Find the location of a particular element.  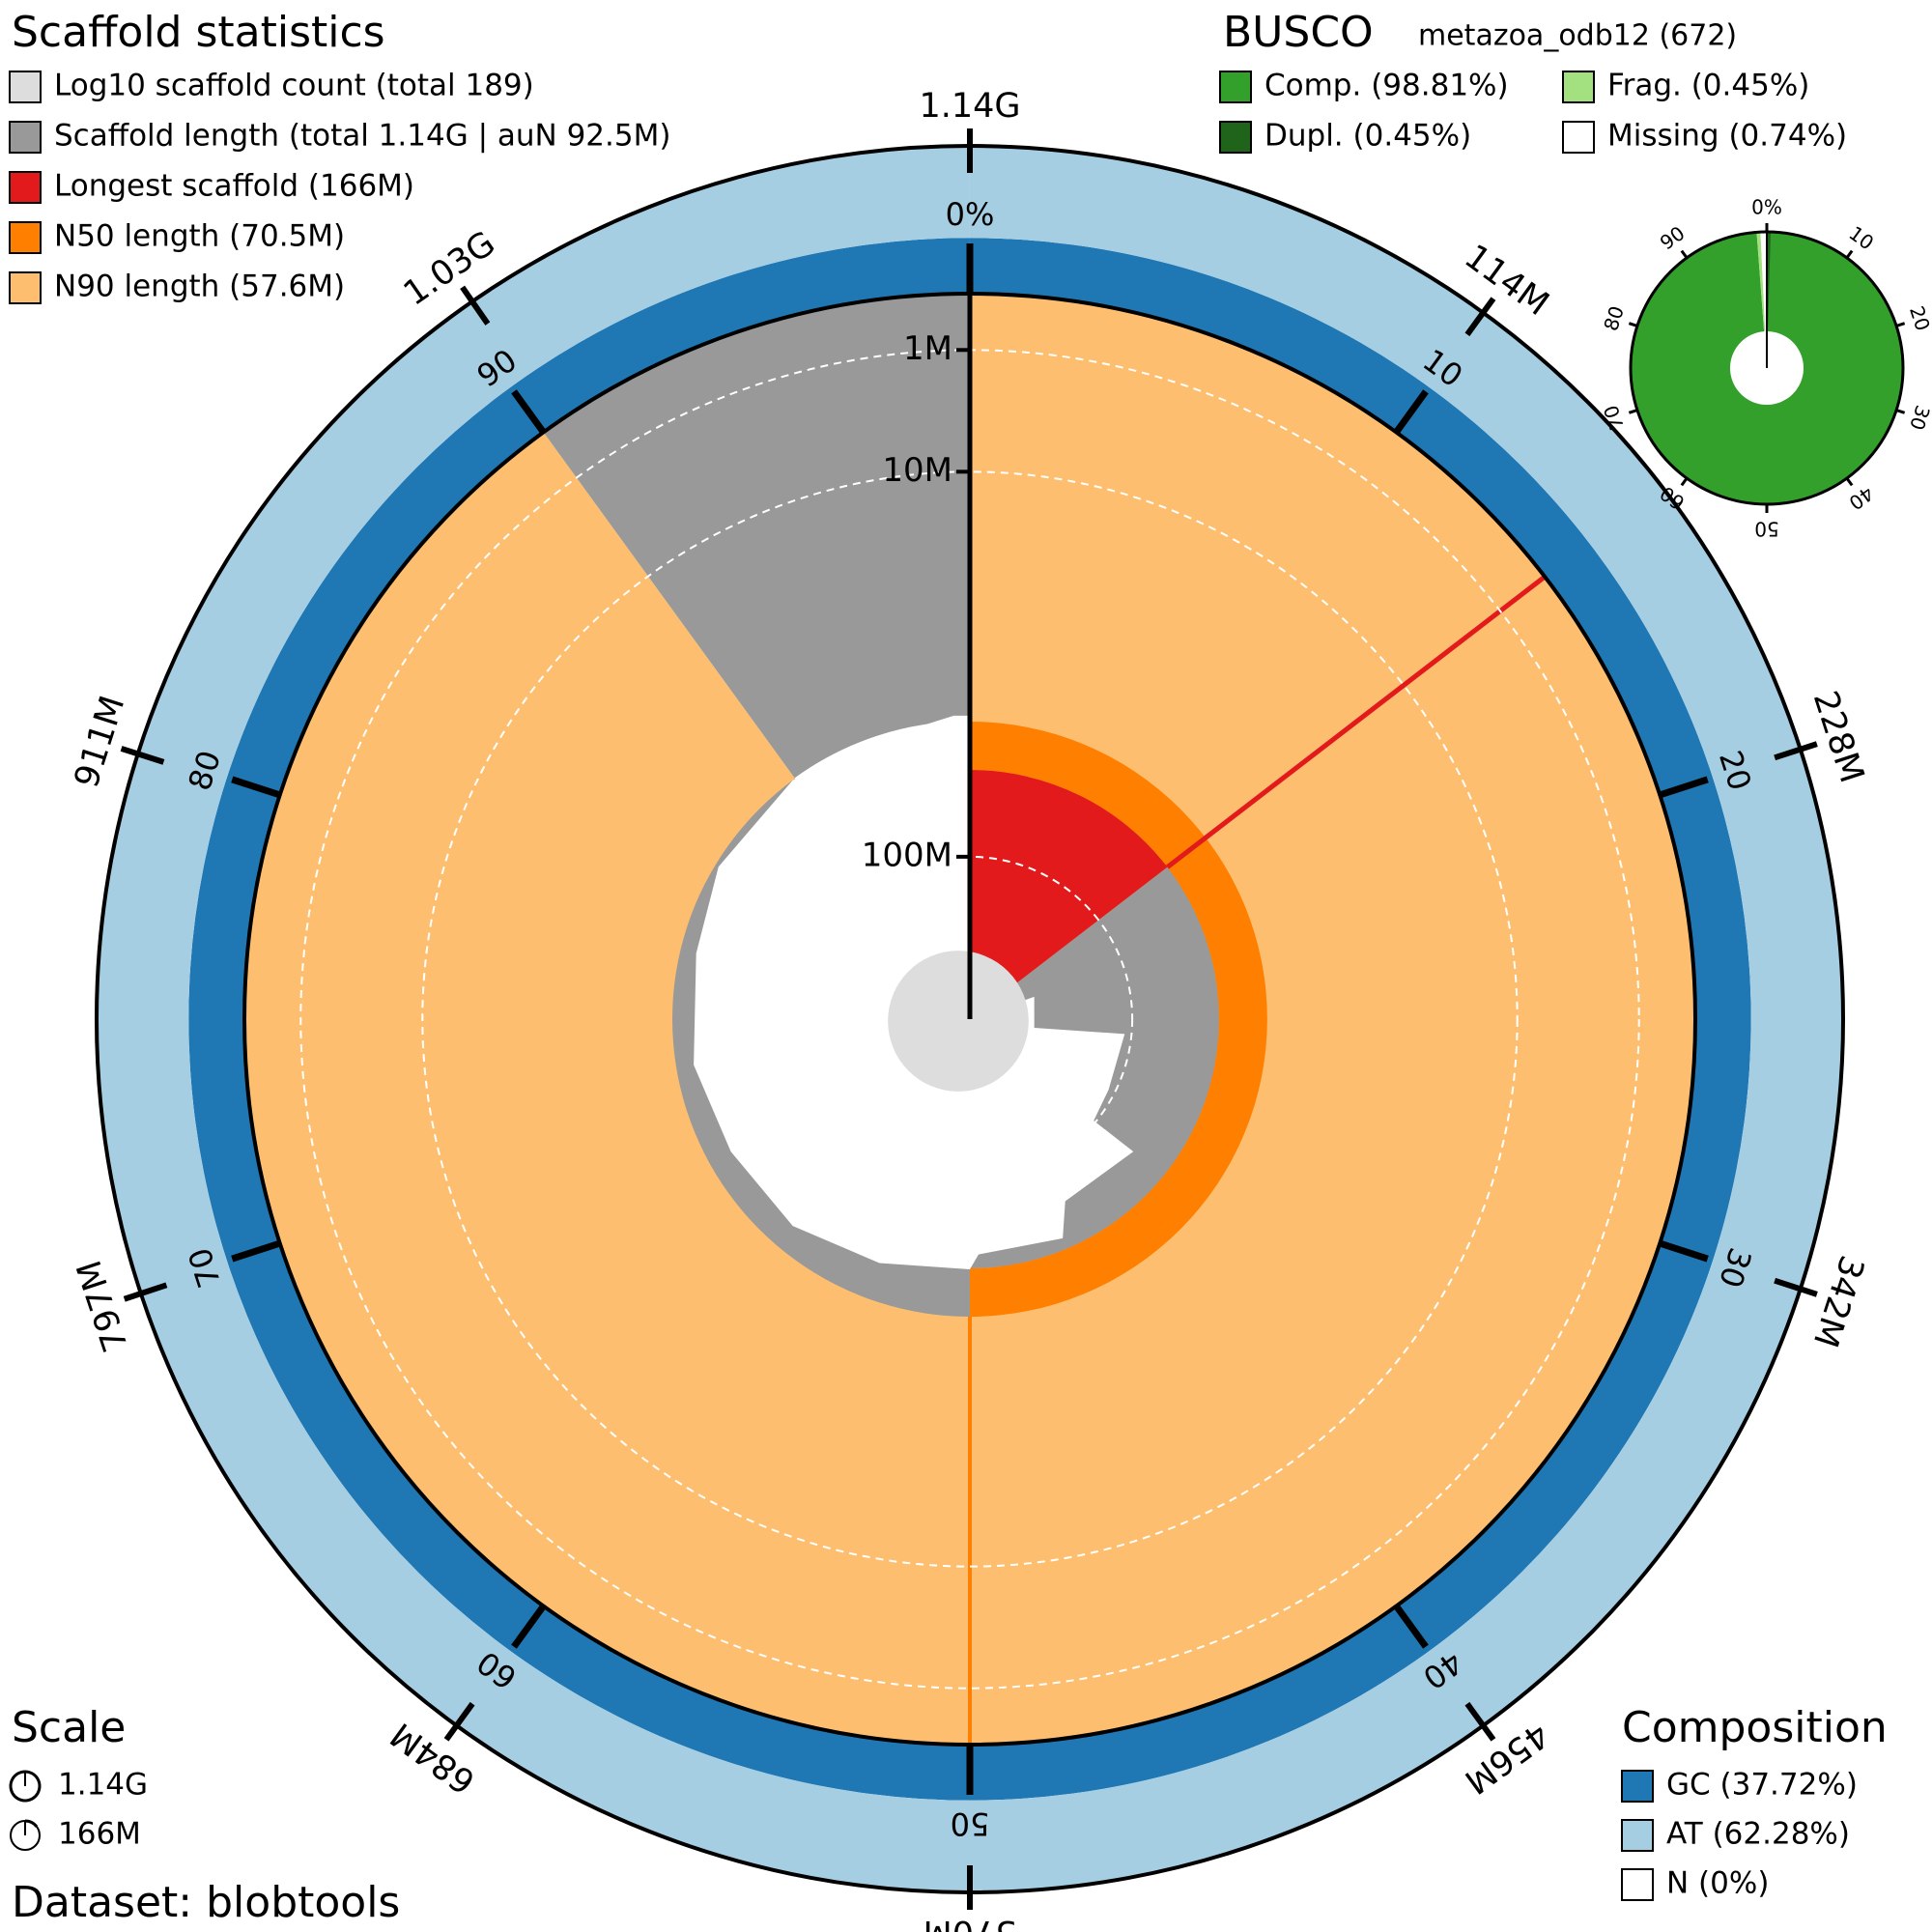

radial-tick-label: 100M is located at coordinates (907, 855).